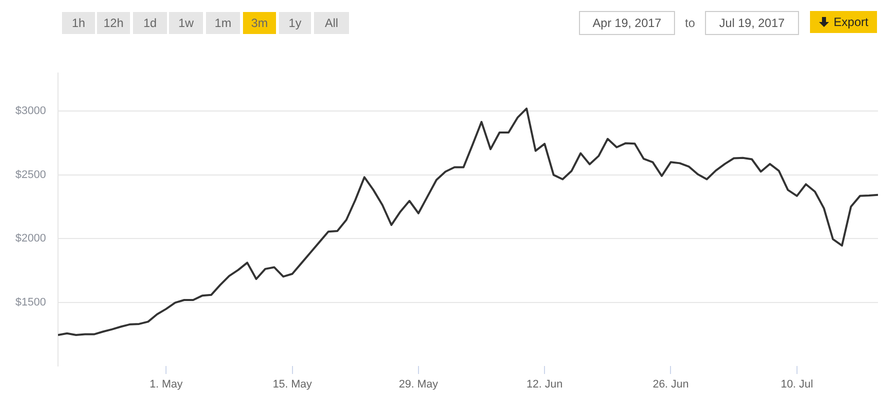  Describe the element at coordinates (150, 23) in the screenshot. I see `text: 1d` at that location.